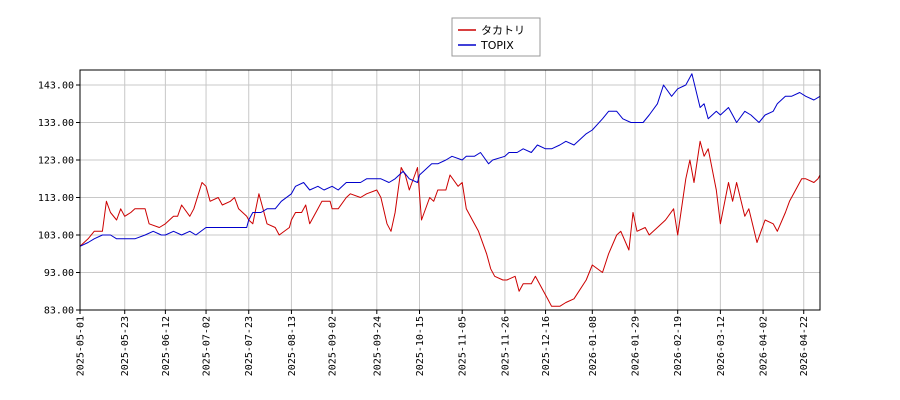  What do you see at coordinates (497, 45) in the screenshot?
I see `legend-label-topix: TOPIX` at bounding box center [497, 45].